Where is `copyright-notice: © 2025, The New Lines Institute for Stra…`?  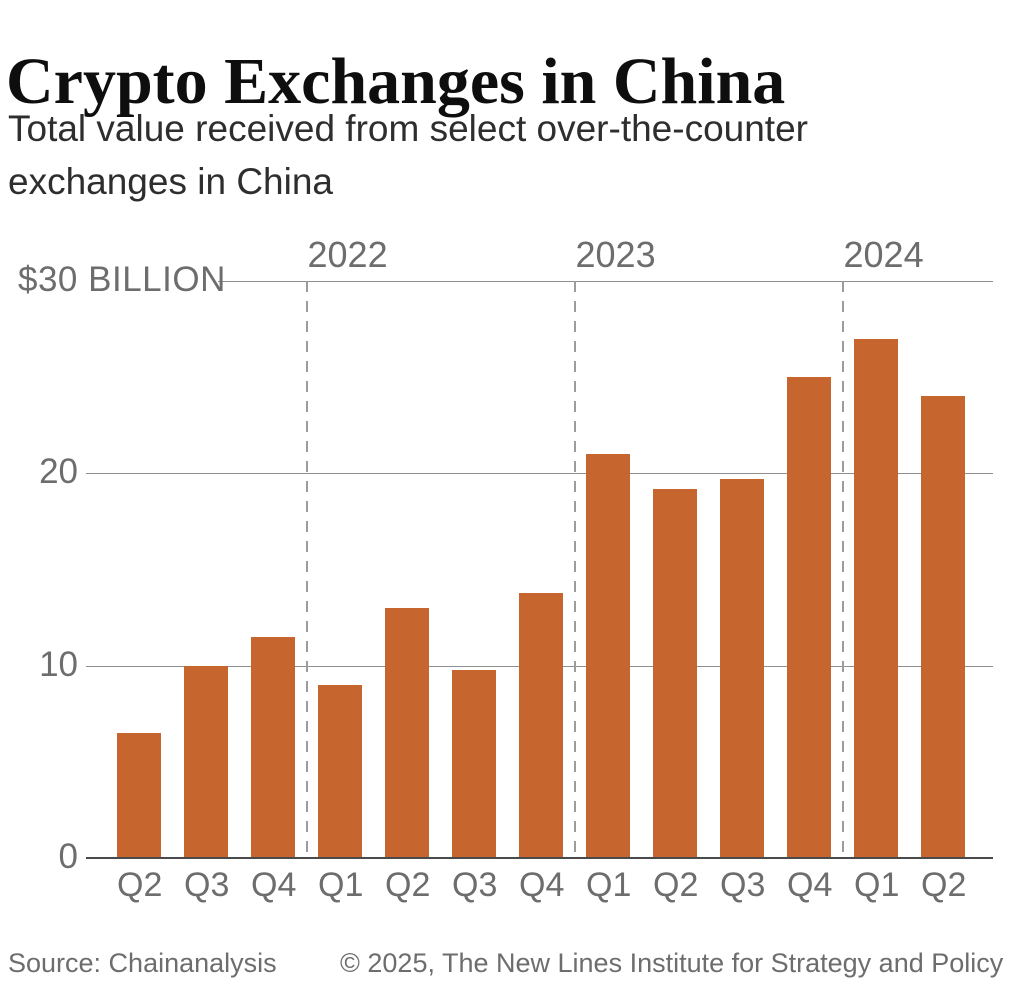
copyright-notice: © 2025, The New Lines Institute for Stra… is located at coordinates (672, 963).